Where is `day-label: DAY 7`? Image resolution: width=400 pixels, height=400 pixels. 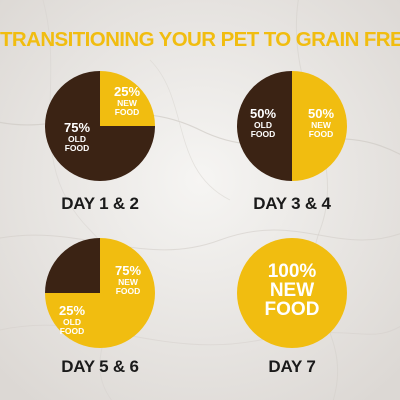 day-label: DAY 7 is located at coordinates (292, 366).